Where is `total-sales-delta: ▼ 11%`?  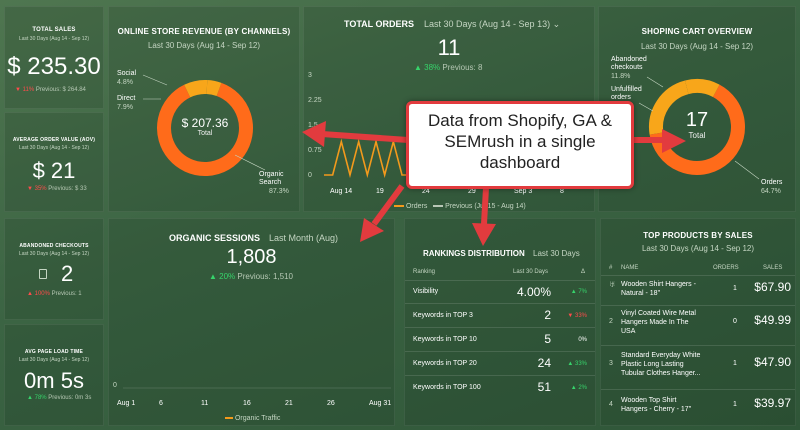 total-sales-delta: ▼ 11% is located at coordinates (25, 90).